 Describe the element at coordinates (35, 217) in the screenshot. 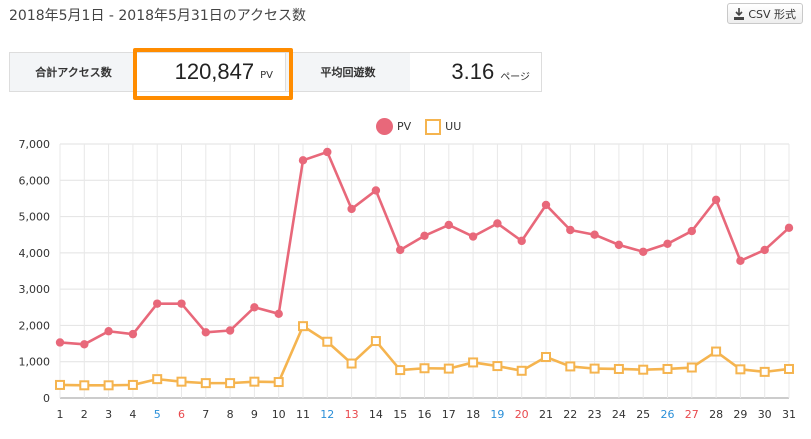

I see `y-tick-label: 5,000` at that location.